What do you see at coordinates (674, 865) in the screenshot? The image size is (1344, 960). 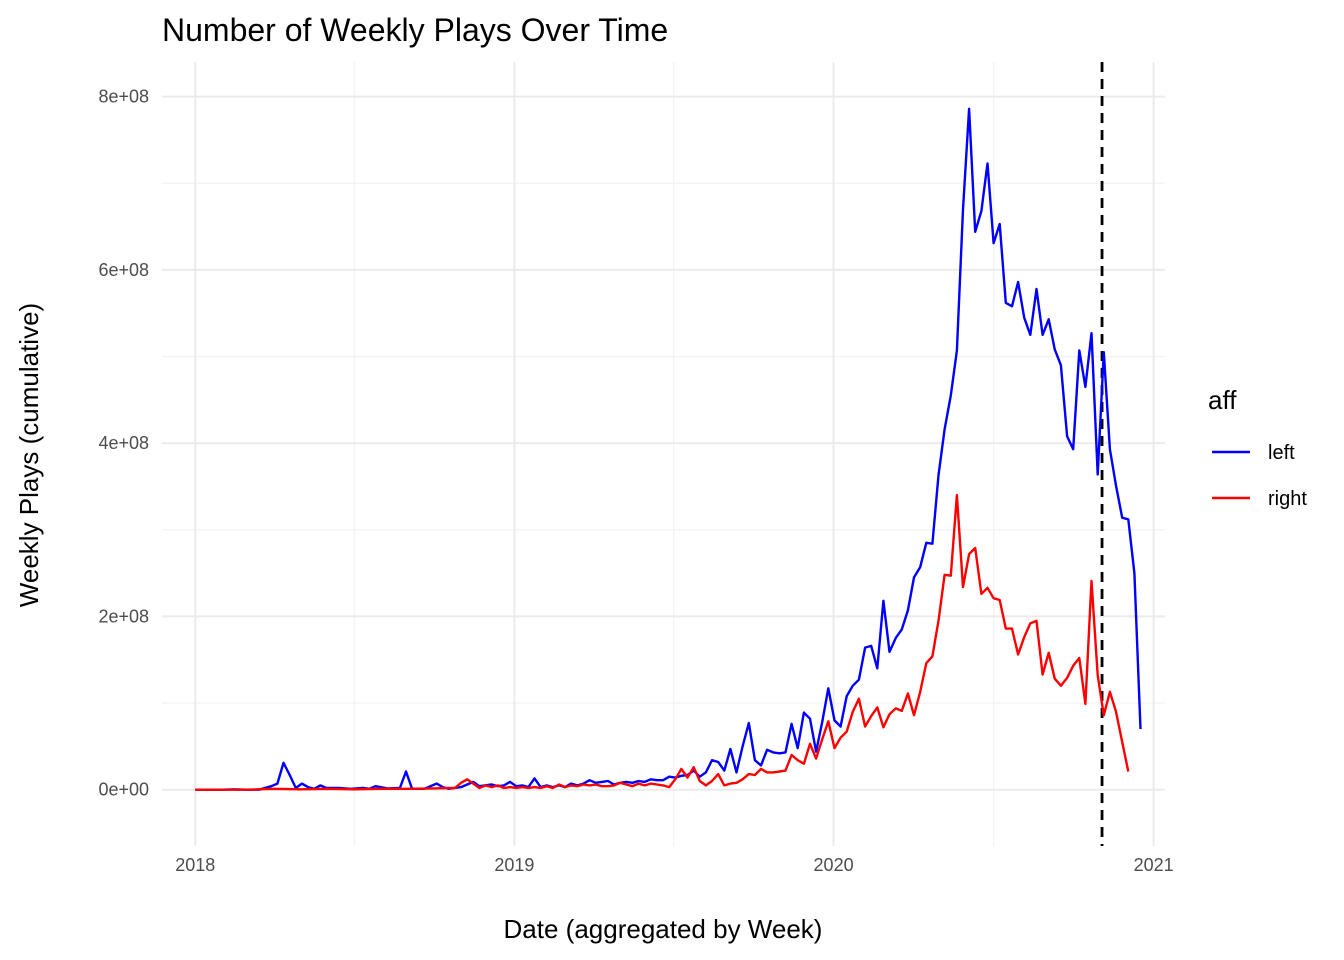 I see `x-axis-ticks: 2018 2019 2020 2021` at bounding box center [674, 865].